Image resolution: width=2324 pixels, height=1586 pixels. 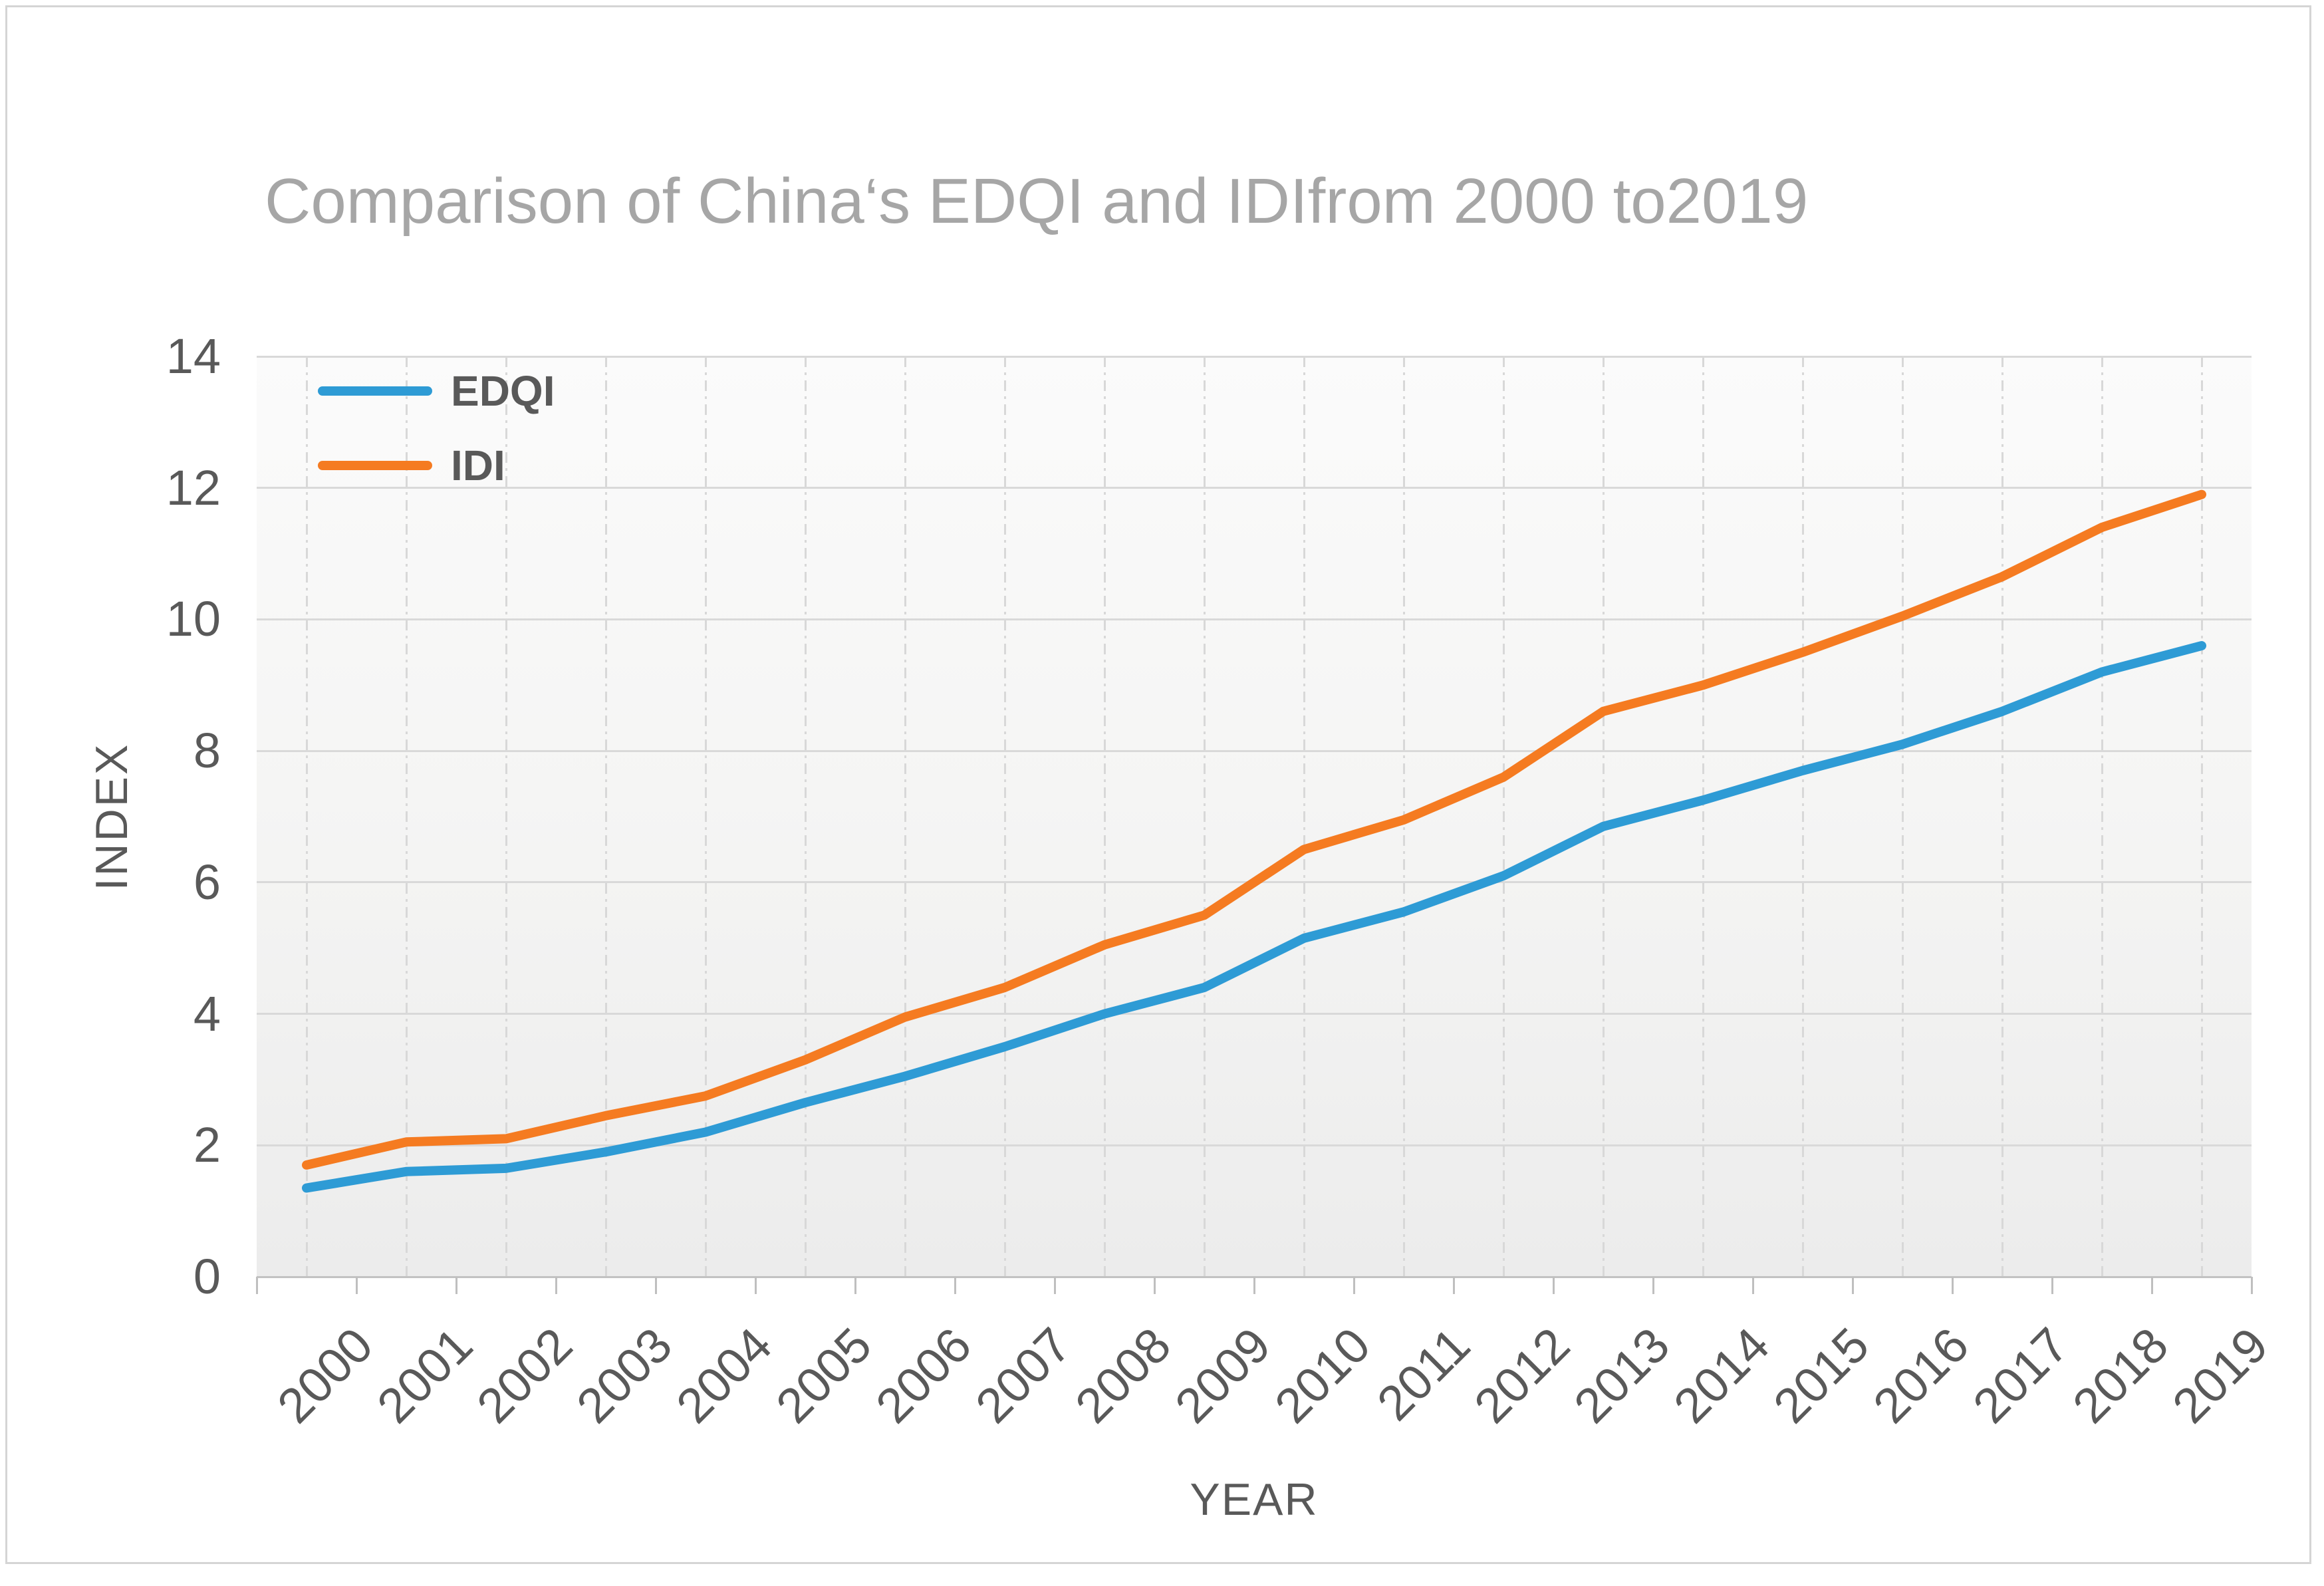 I want to click on y-tick-label: 6, so click(x=207, y=882).